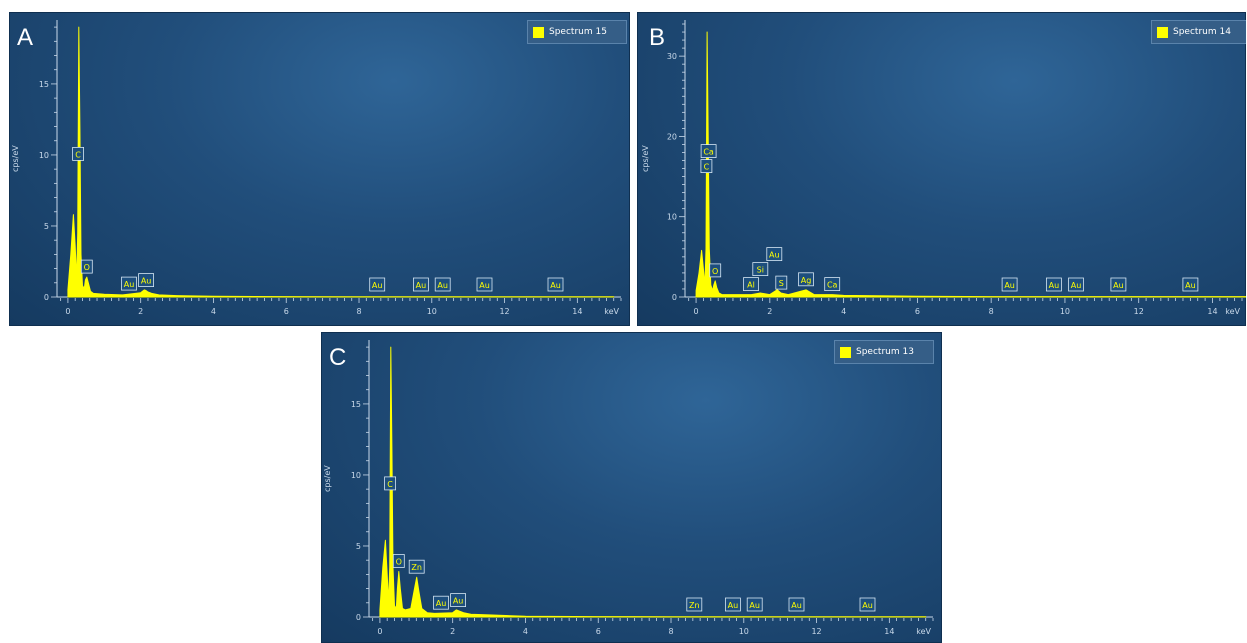 The width and height of the screenshot is (1247, 643). I want to click on x-tick-label-a: 12, so click(504, 311).